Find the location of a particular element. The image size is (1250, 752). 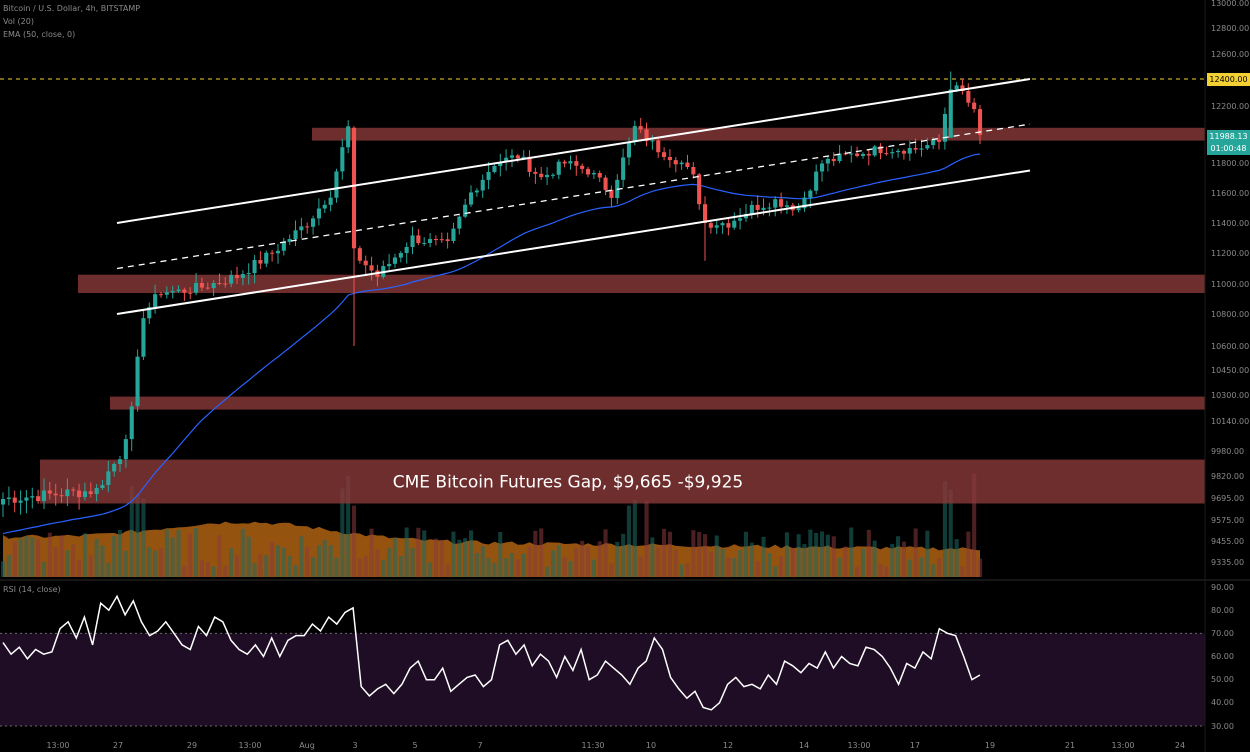

ema-legend: EMA (50, close, 0) is located at coordinates (39, 34).